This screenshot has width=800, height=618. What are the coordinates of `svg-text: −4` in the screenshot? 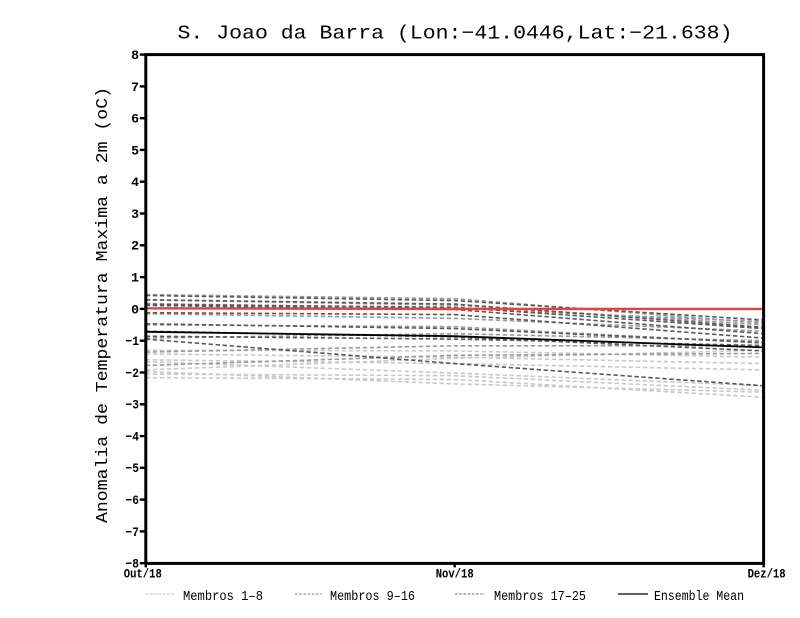 It's located at (133, 437).